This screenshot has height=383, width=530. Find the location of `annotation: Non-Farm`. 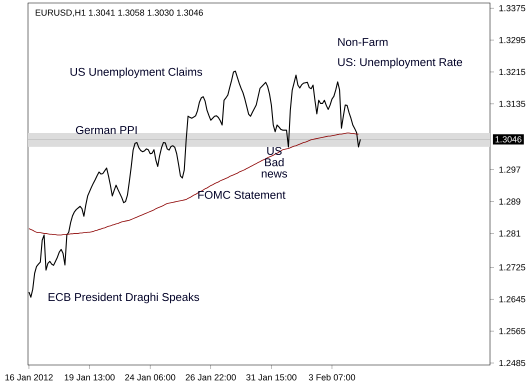

annotation: Non-Farm is located at coordinates (363, 42).